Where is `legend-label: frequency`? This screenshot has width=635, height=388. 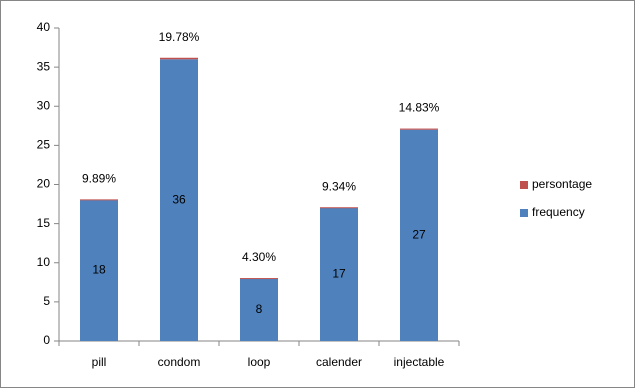
legend-label: frequency is located at coordinates (558, 212).